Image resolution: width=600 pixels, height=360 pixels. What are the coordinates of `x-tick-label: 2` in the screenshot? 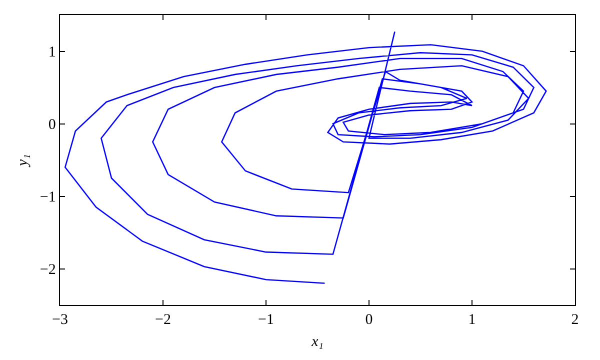 It's located at (575, 320).